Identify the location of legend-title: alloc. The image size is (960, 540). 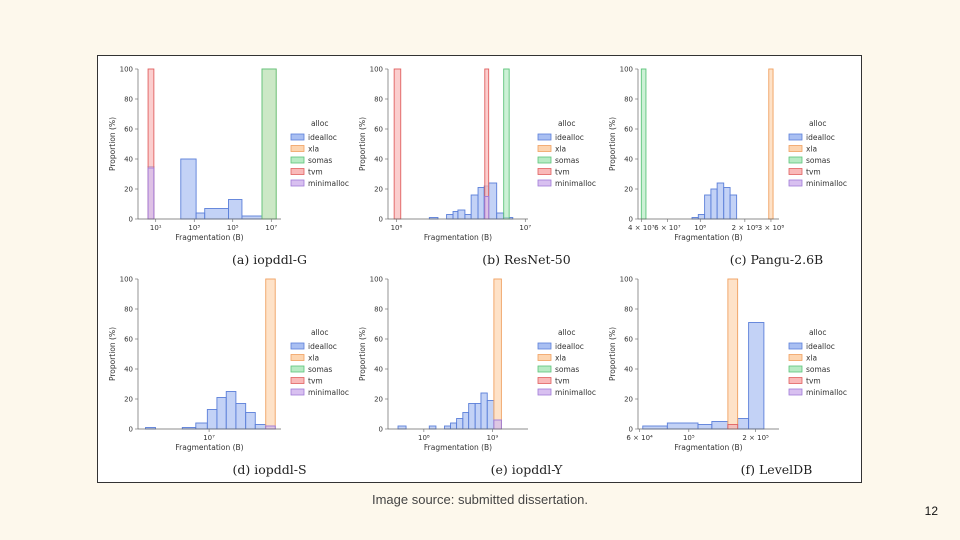
(566, 332).